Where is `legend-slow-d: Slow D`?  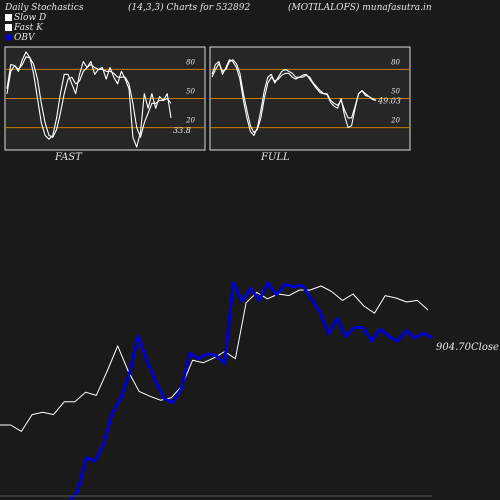
legend-slow-d: Slow D is located at coordinates (25, 18).